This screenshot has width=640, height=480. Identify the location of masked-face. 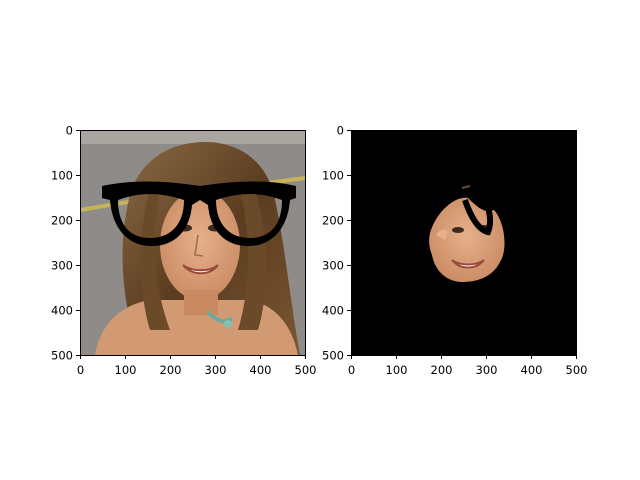
(467, 239).